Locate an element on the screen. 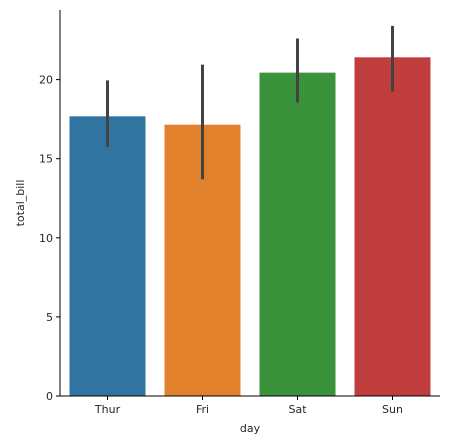  x-tick-label: Sun is located at coordinates (392, 409).